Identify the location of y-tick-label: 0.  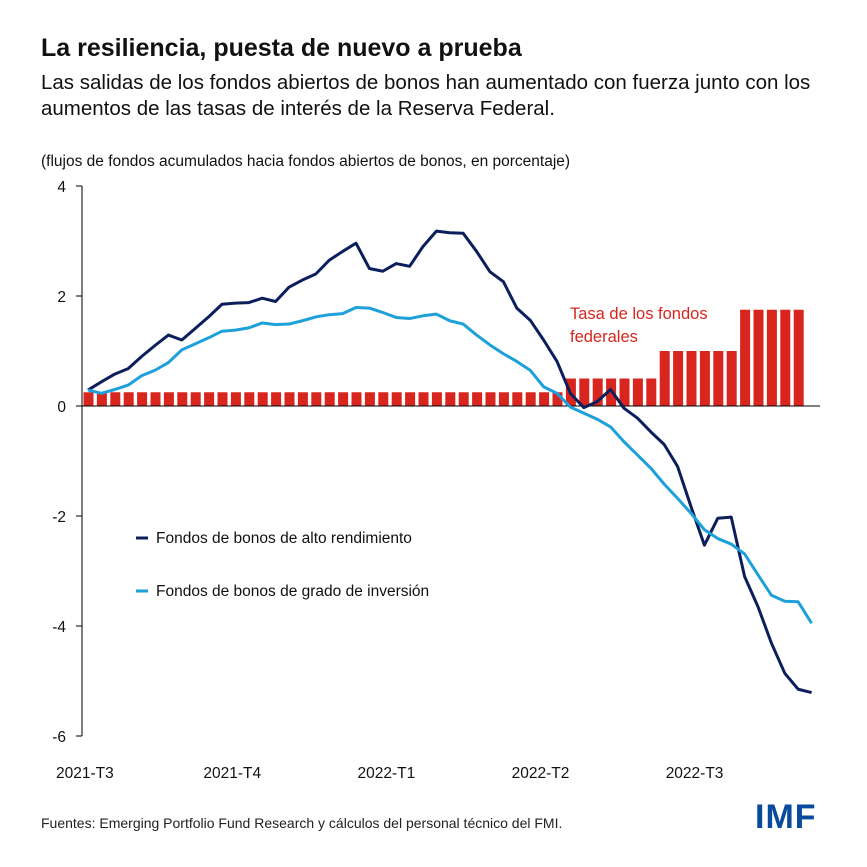
(61, 407).